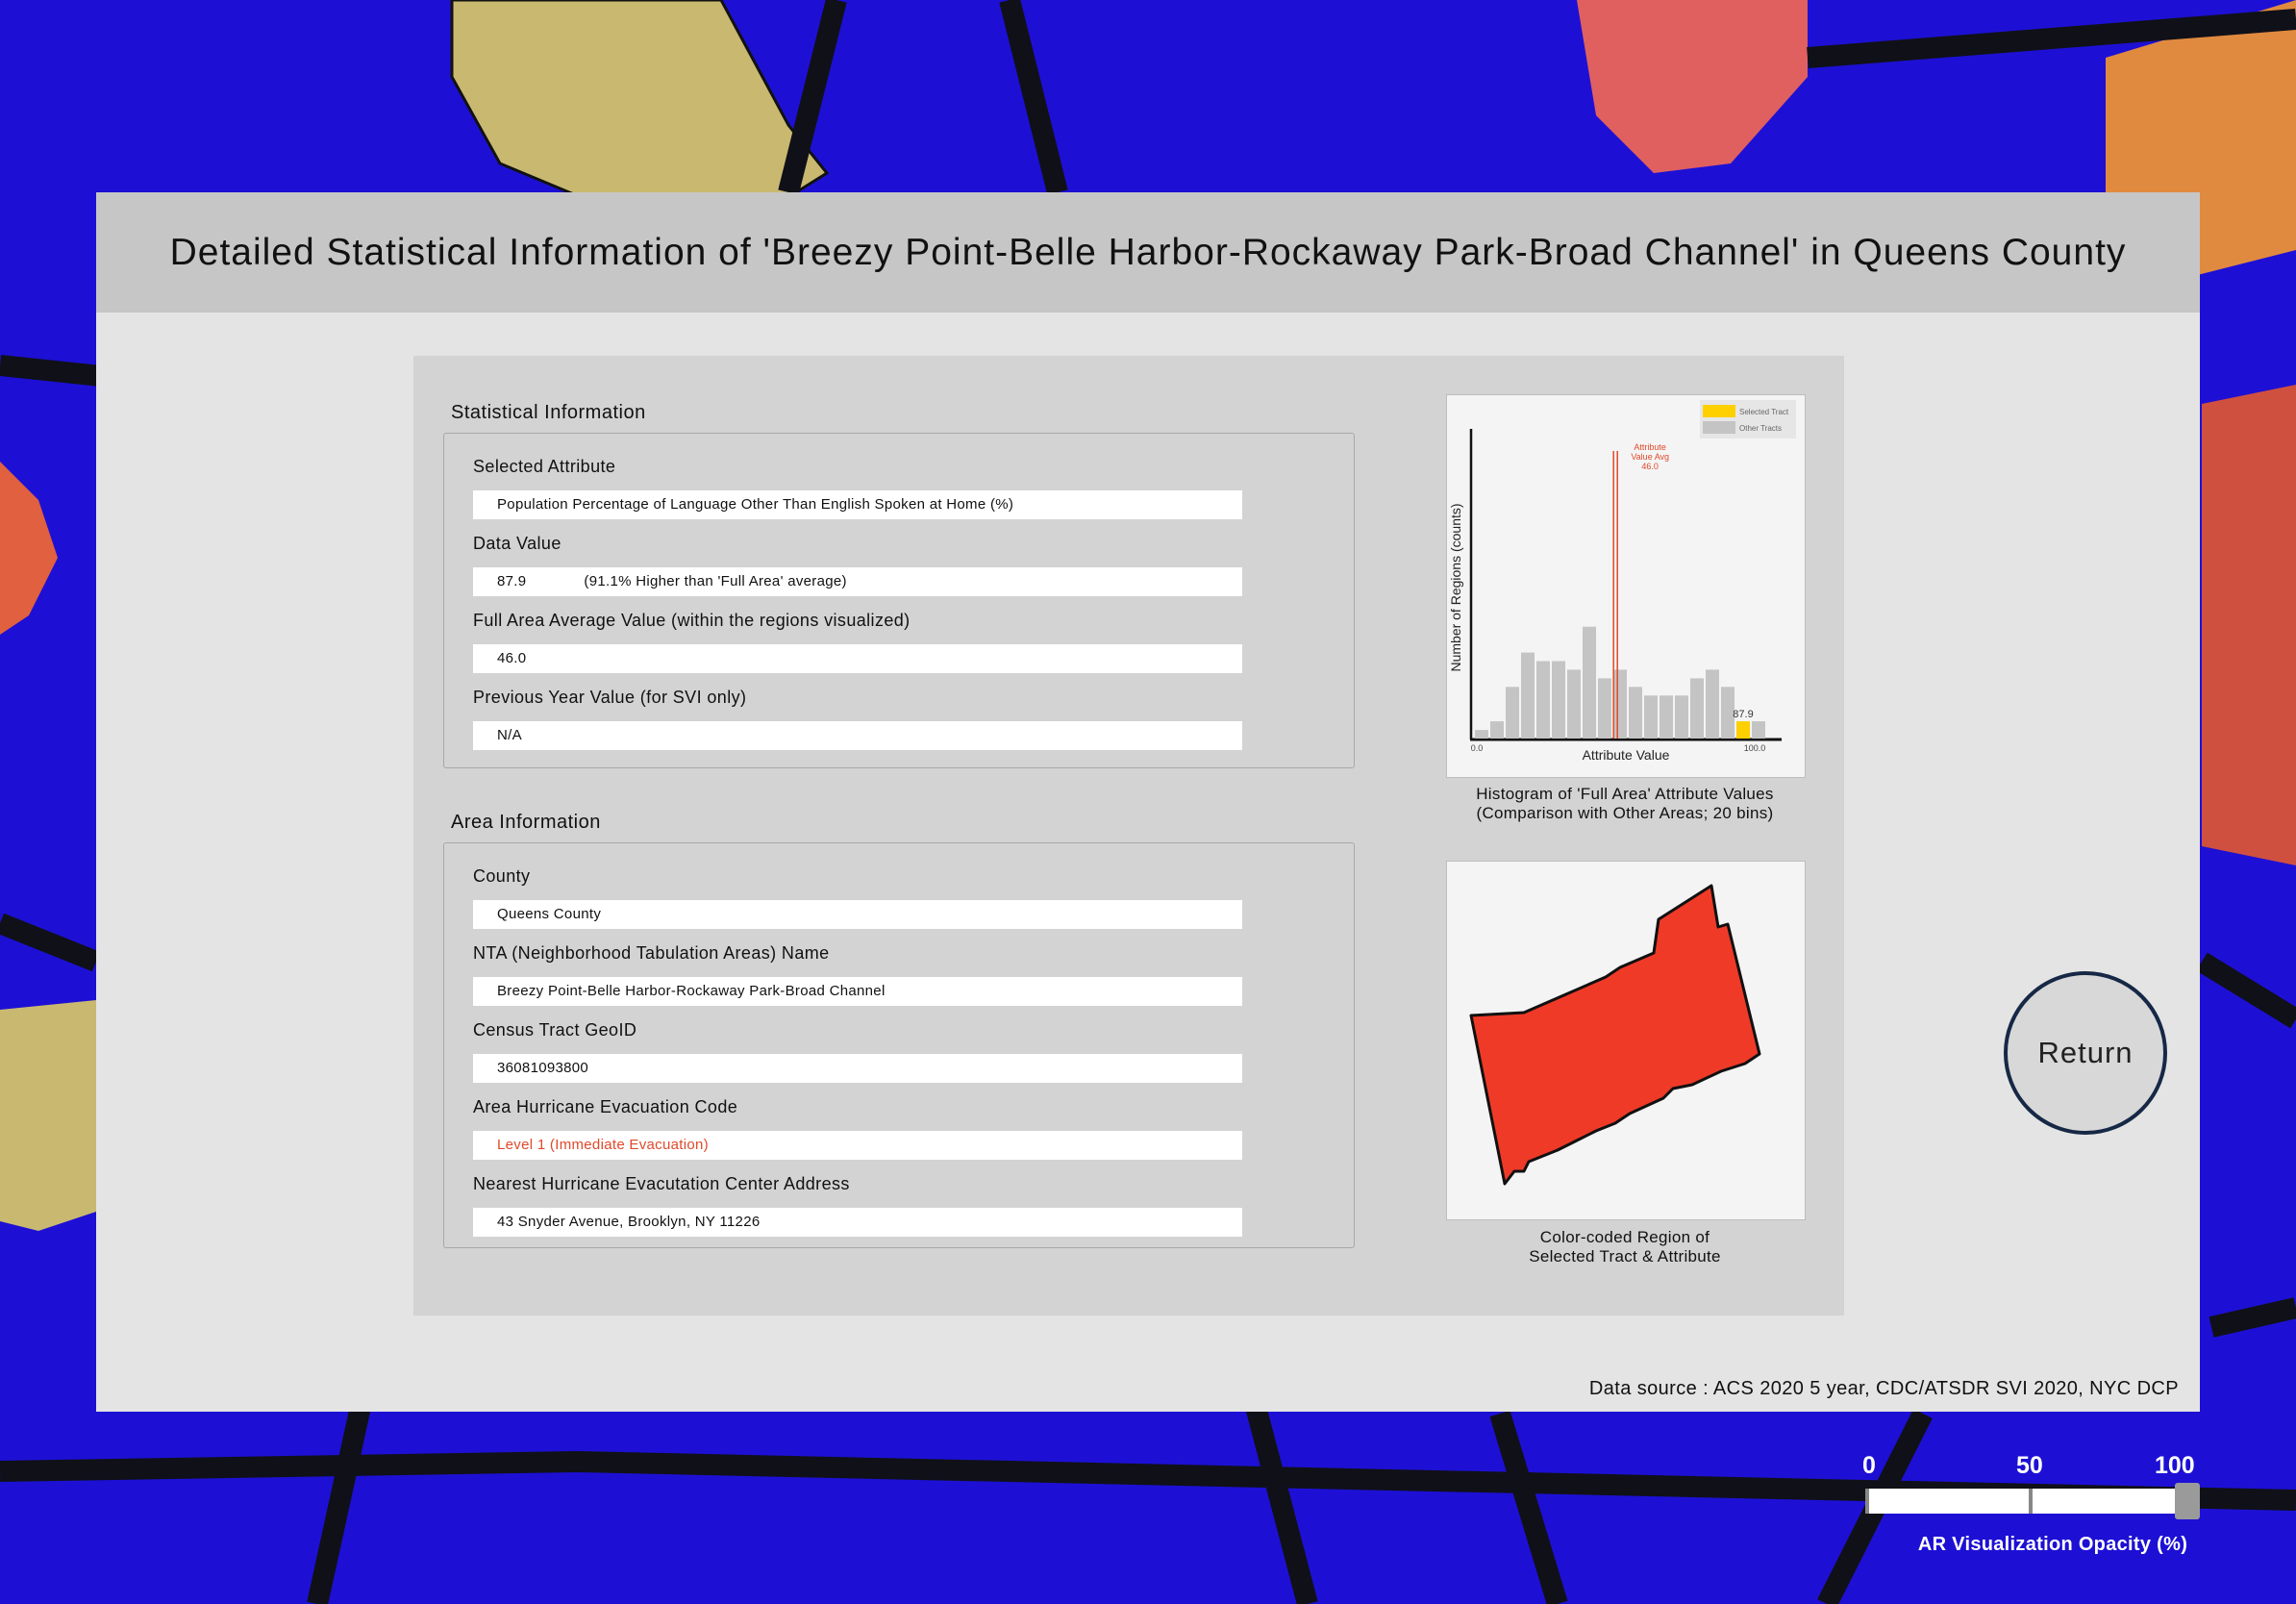  I want to click on region-map-caption-line1: Color-coded Region of, so click(1624, 1237).